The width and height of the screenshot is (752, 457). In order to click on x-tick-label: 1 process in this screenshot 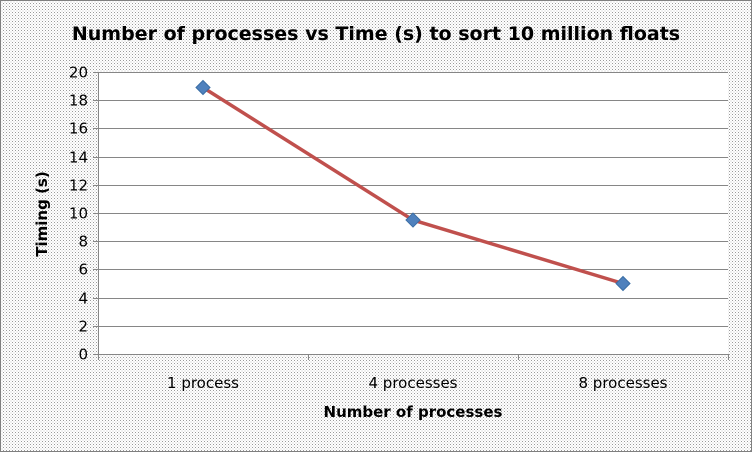, I will do `click(203, 383)`.